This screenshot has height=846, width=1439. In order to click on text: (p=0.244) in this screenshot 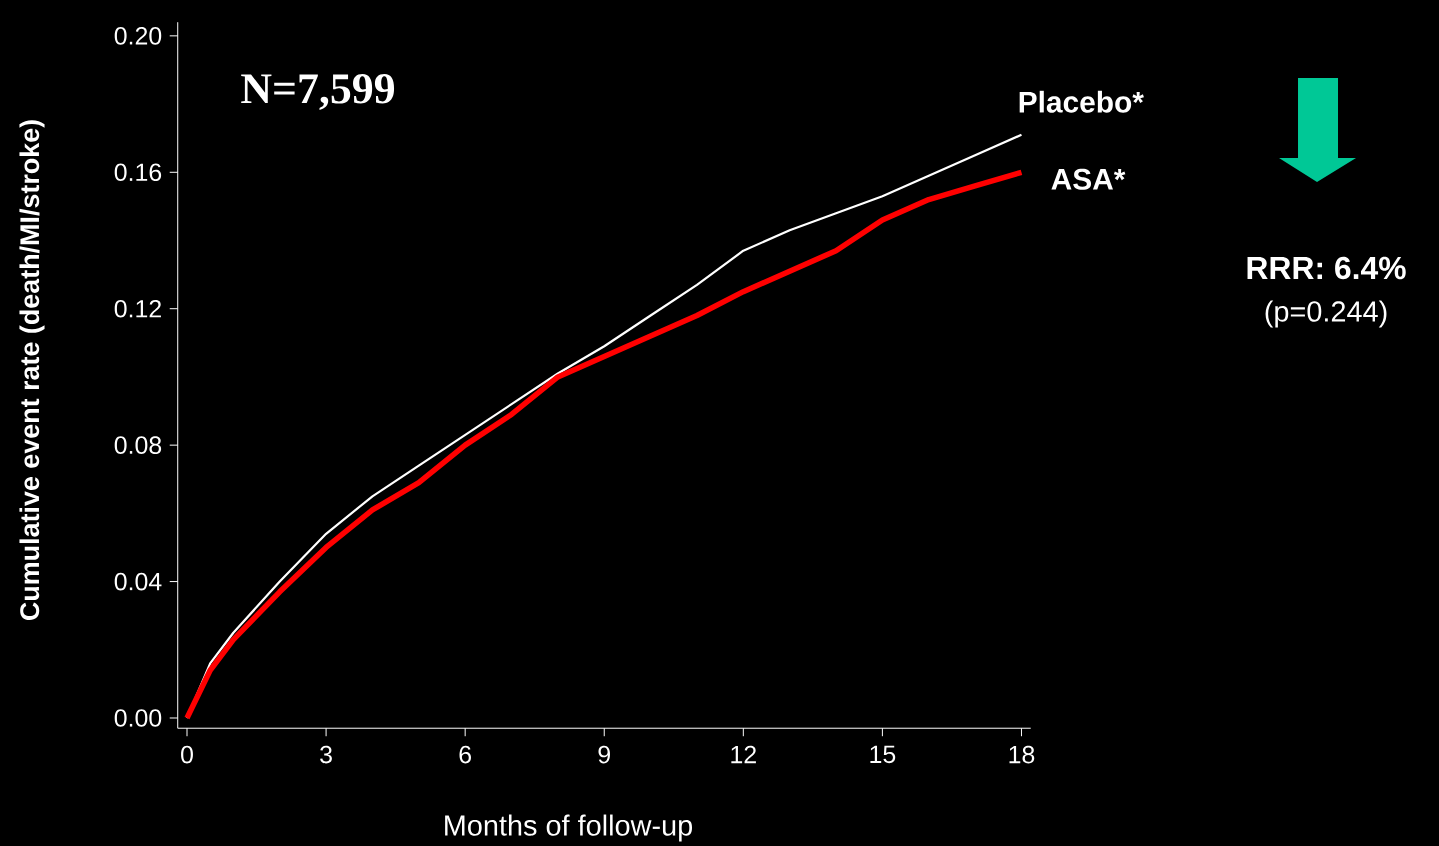, I will do `click(1326, 314)`.